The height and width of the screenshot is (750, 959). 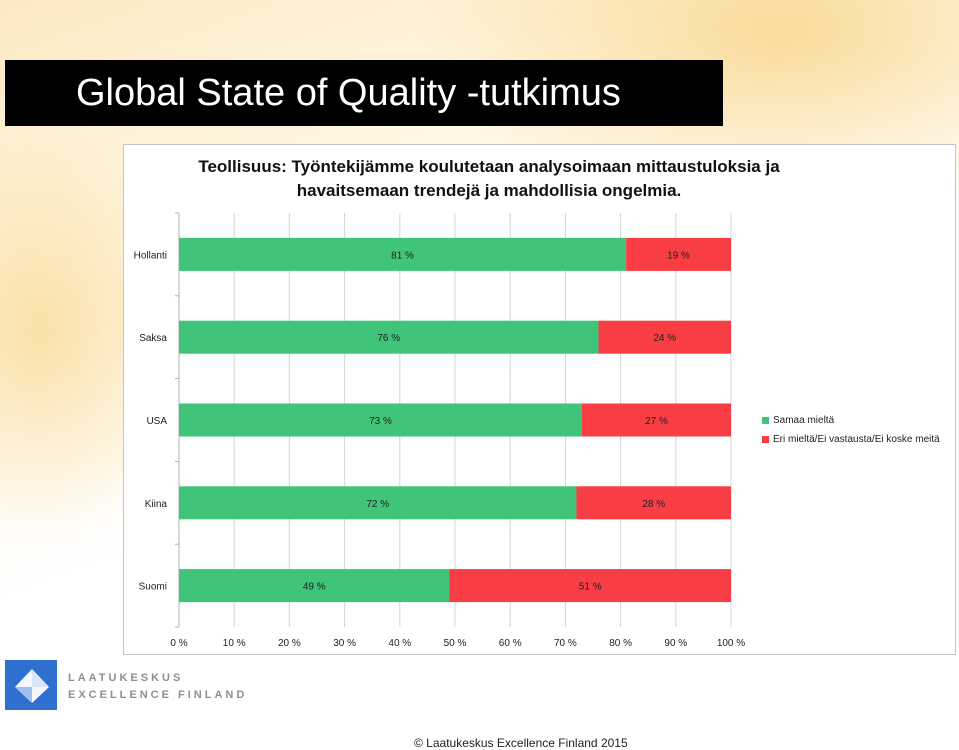 I want to click on logo-line-1: LAATUKESKUS, so click(x=126, y=678).